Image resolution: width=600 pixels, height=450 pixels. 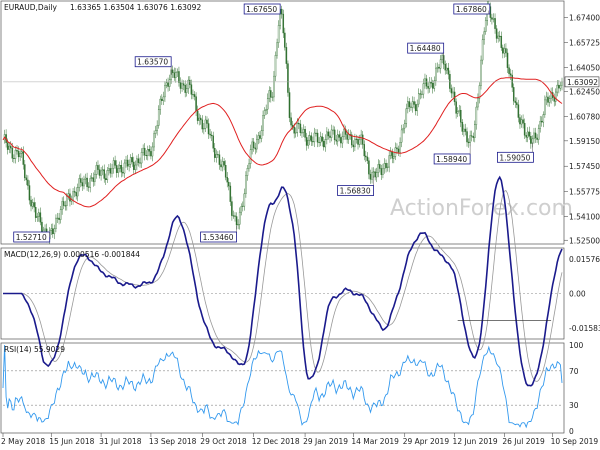 What do you see at coordinates (72, 254) in the screenshot?
I see `macd-title: MACD(12,26,9) 0.000516 -0.001844` at bounding box center [72, 254].